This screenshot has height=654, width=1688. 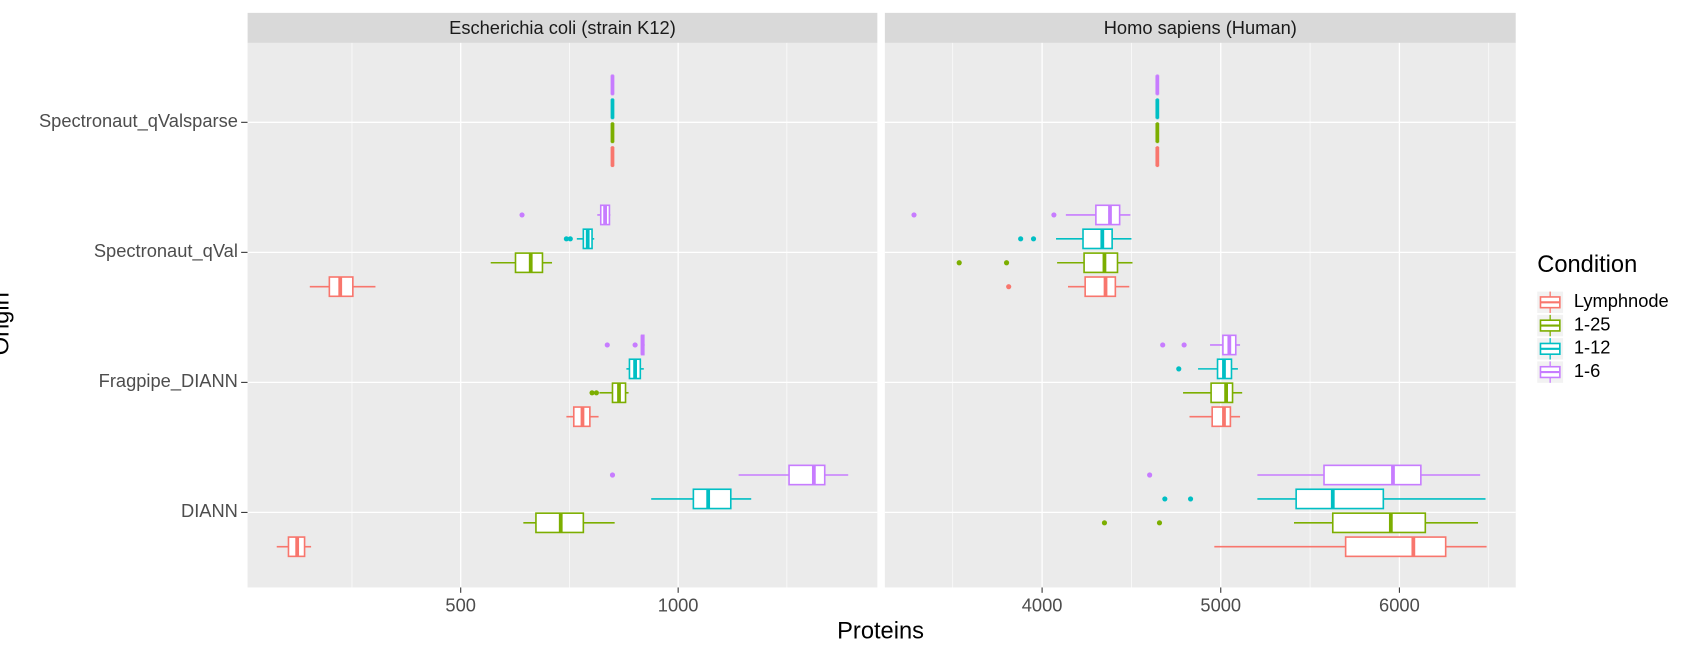 What do you see at coordinates (1042, 605) in the screenshot?
I see `x-tick-label: 4000` at bounding box center [1042, 605].